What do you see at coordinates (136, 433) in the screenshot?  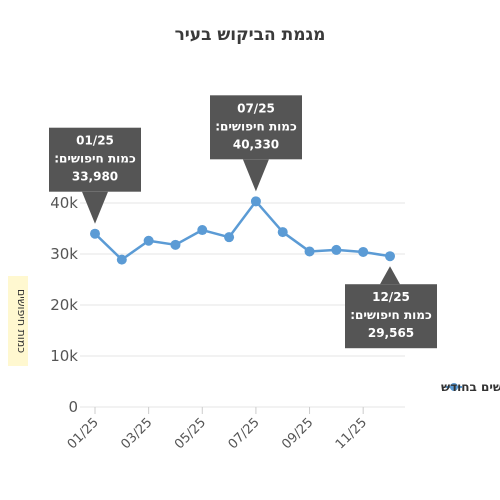 I see `x-tick-label: 03/25` at bounding box center [136, 433].